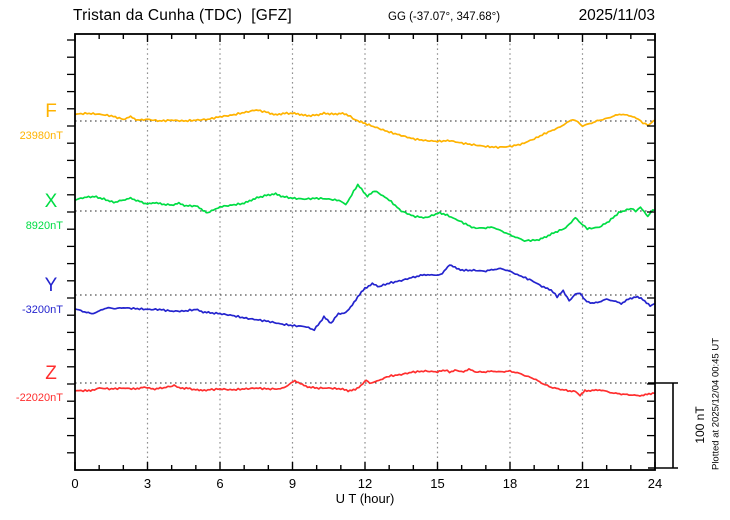  Describe the element at coordinates (147, 483) in the screenshot. I see `x-tick-label-3: 3` at that location.